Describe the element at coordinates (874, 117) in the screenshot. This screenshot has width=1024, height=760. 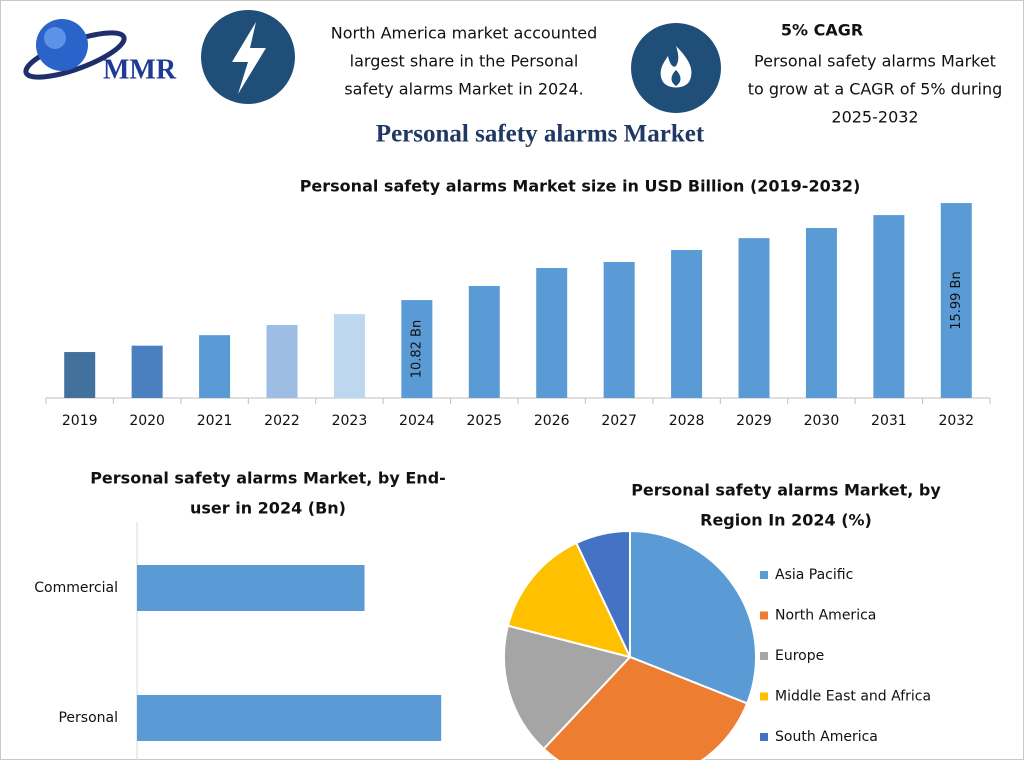
I see `highlight-text: 2025-2032` at that location.